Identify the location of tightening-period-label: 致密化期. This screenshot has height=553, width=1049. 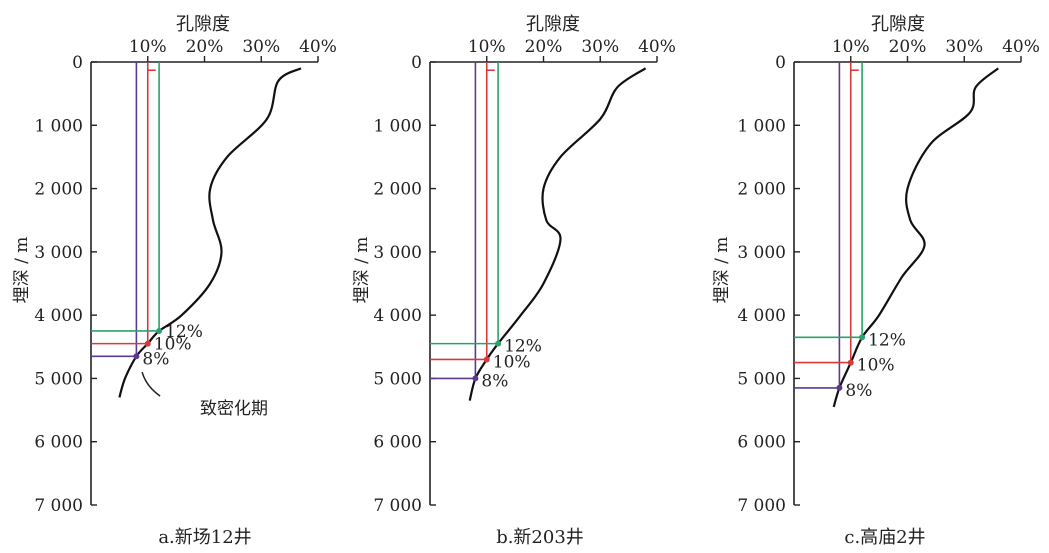
(234, 409).